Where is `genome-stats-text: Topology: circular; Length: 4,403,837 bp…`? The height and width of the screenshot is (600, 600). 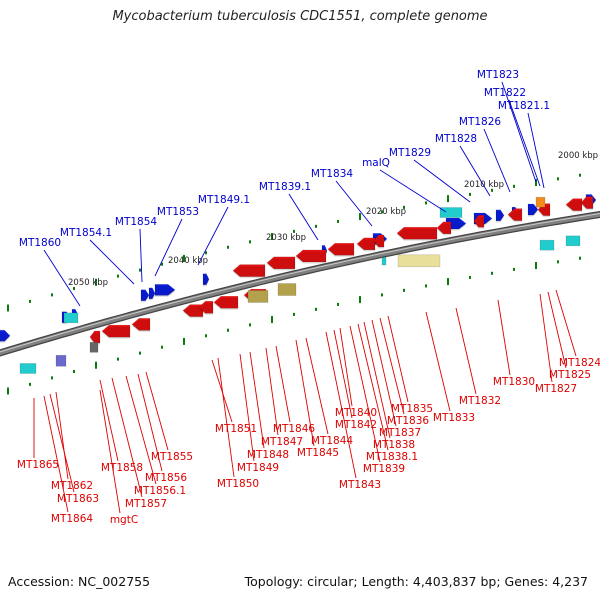 genome-stats-text: Topology: circular; Length: 4,403,837 bp… is located at coordinates (416, 581).